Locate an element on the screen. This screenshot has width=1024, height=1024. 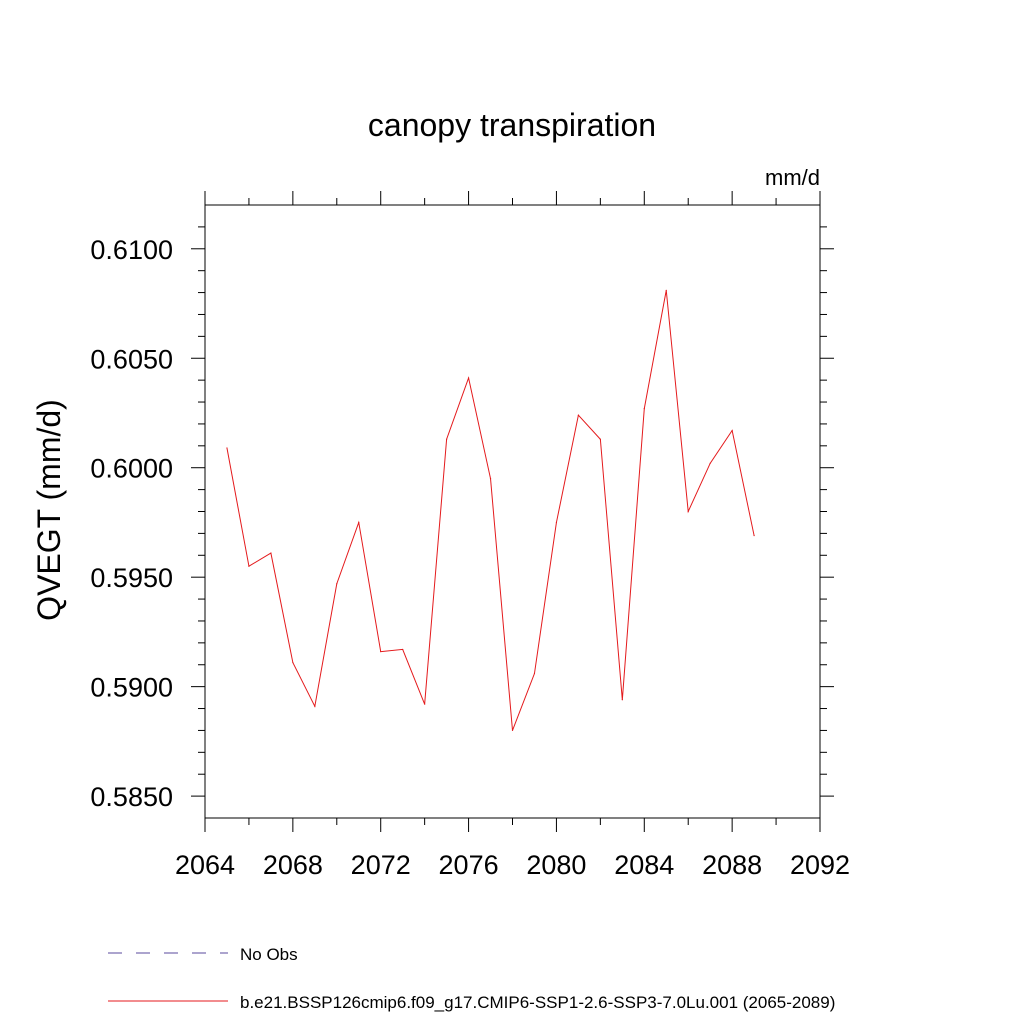
y-tick-label: 0.5950 is located at coordinates (131, 578).